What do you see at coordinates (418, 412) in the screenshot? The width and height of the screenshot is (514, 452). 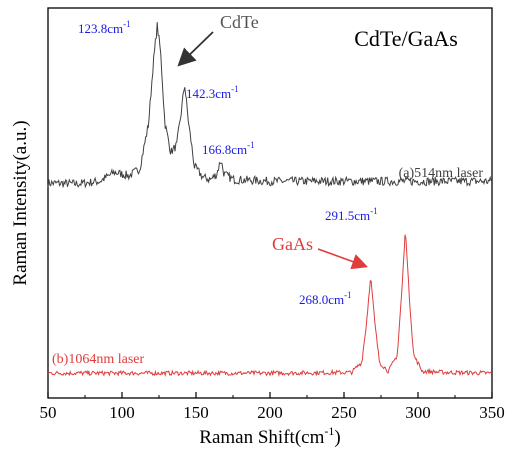 I see `x-tick-label: 300` at bounding box center [418, 412].